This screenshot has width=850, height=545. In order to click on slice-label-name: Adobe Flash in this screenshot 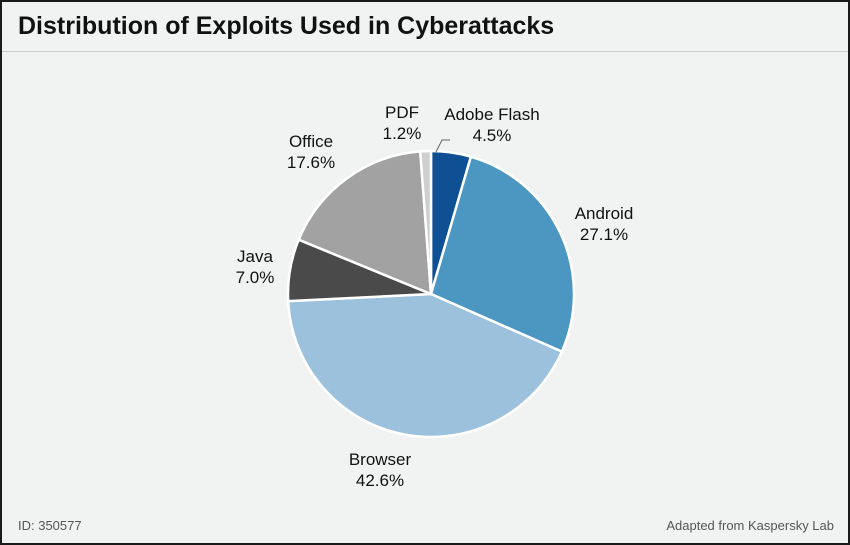, I will do `click(491, 114)`.